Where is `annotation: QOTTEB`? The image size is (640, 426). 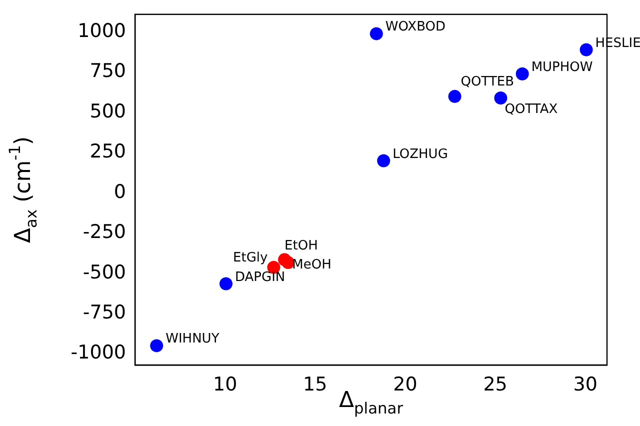 annotation: QOTTEB is located at coordinates (487, 82).